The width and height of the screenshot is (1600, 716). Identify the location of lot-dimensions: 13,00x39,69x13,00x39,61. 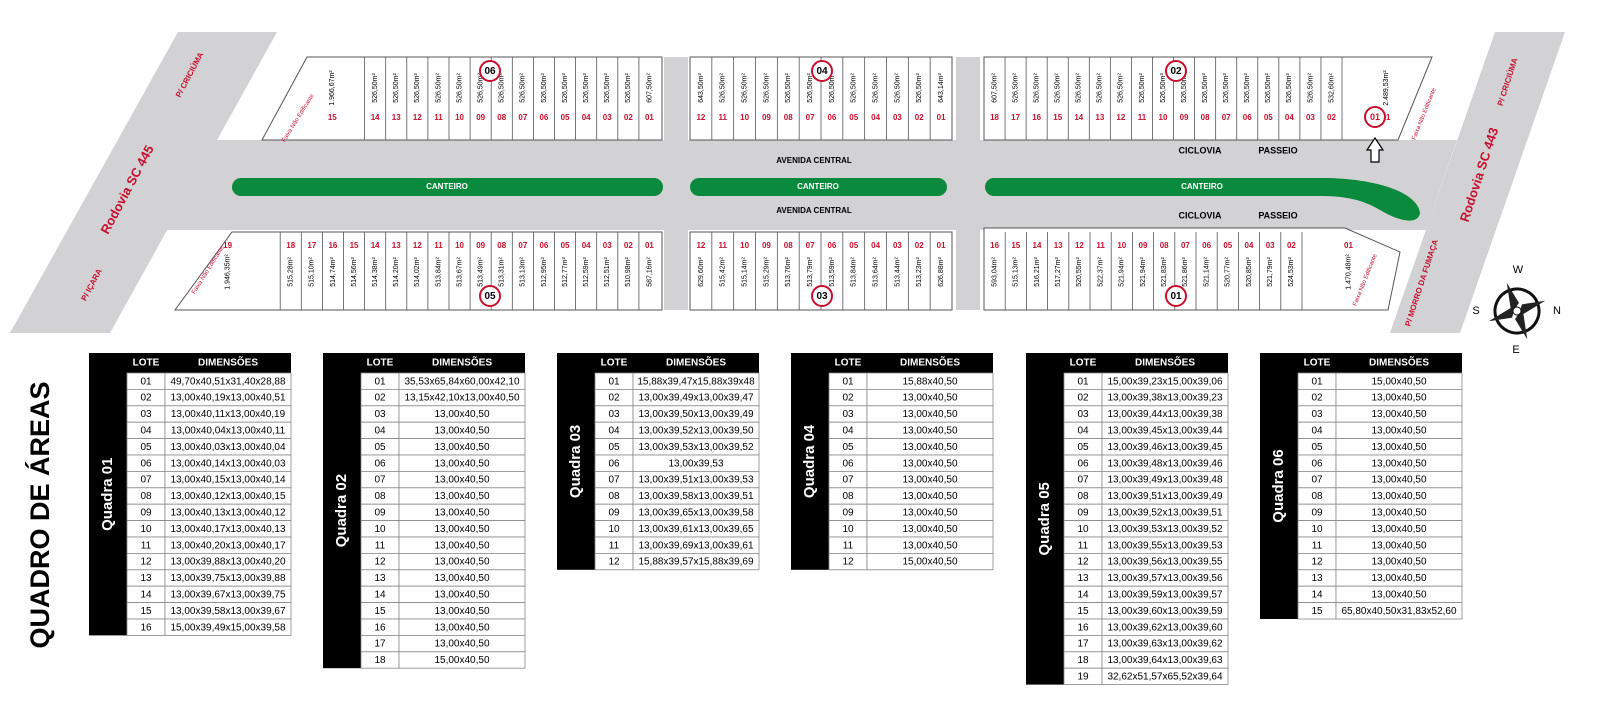
(696, 545).